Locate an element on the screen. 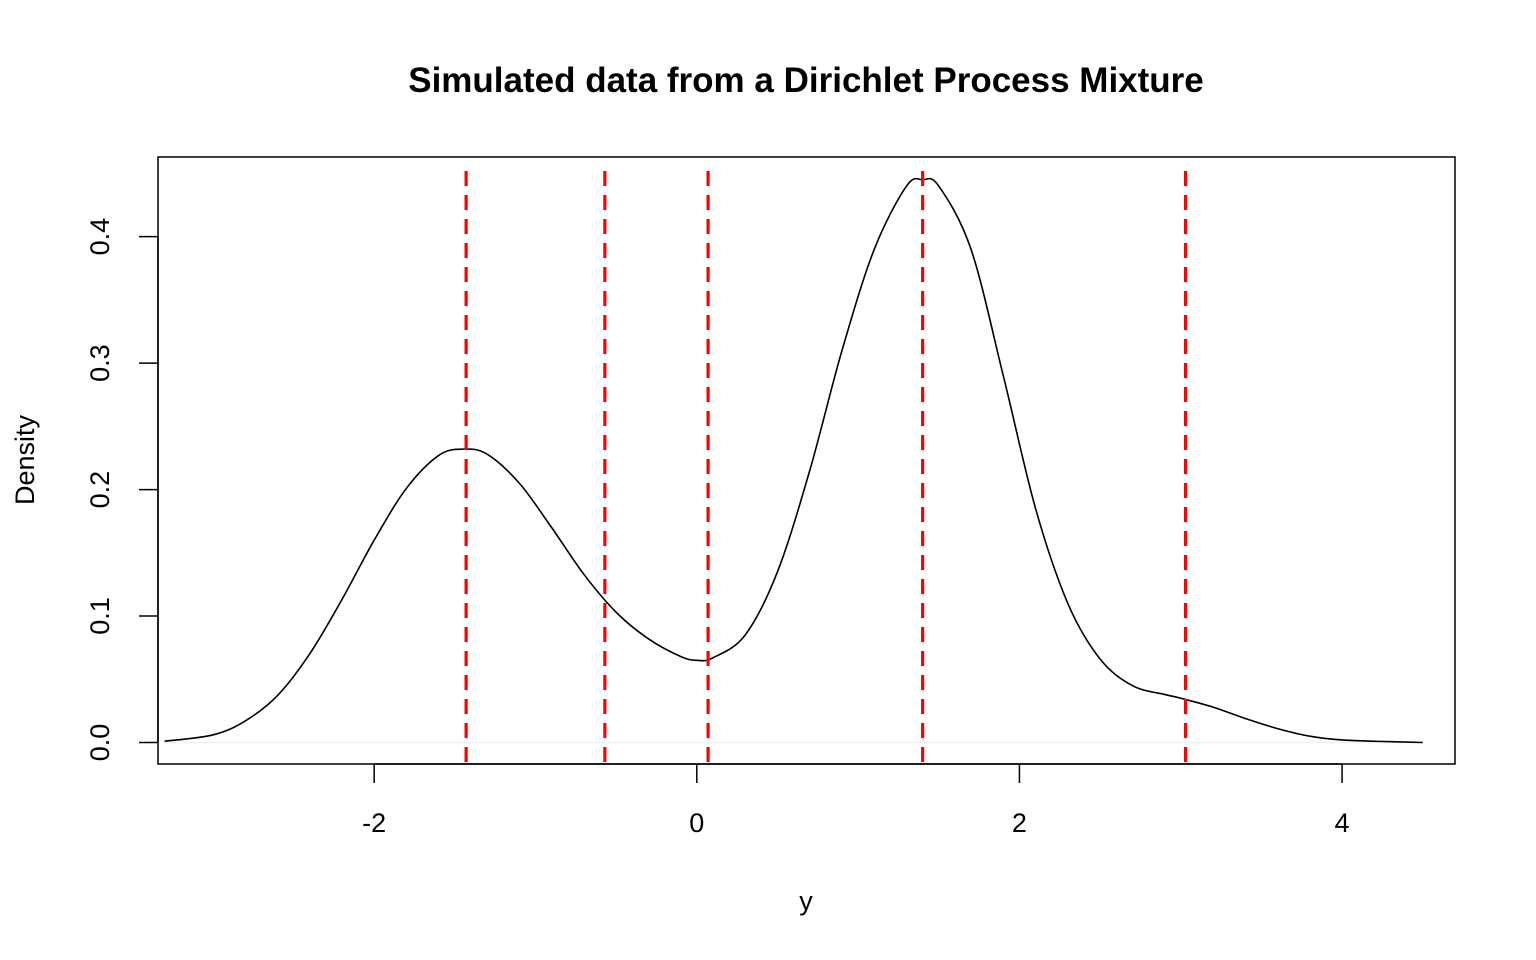 The image size is (1536, 960). y-tick-label-4: 0.4 is located at coordinates (100, 237).